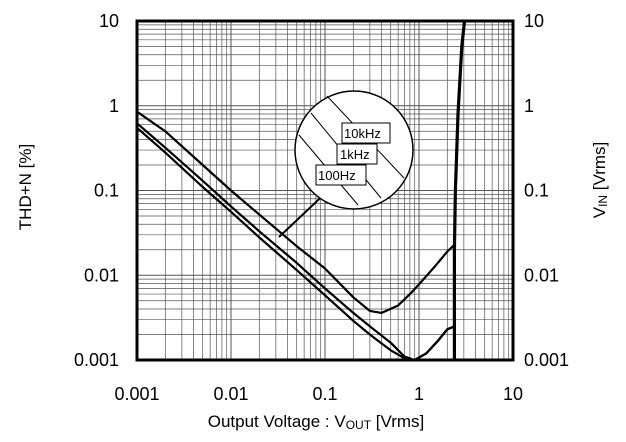 This screenshot has height=442, width=626. I want to click on y-tick-label: 10, so click(109, 21).